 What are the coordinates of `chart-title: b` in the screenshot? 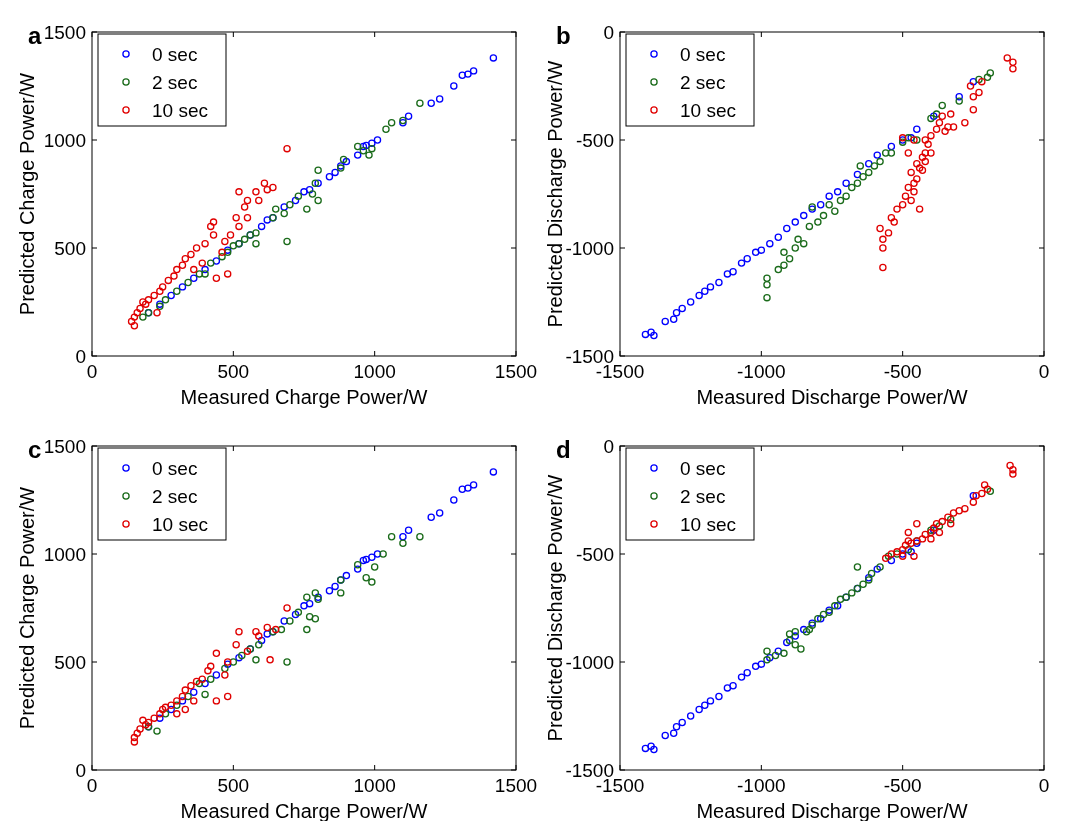 It's located at (563, 35).